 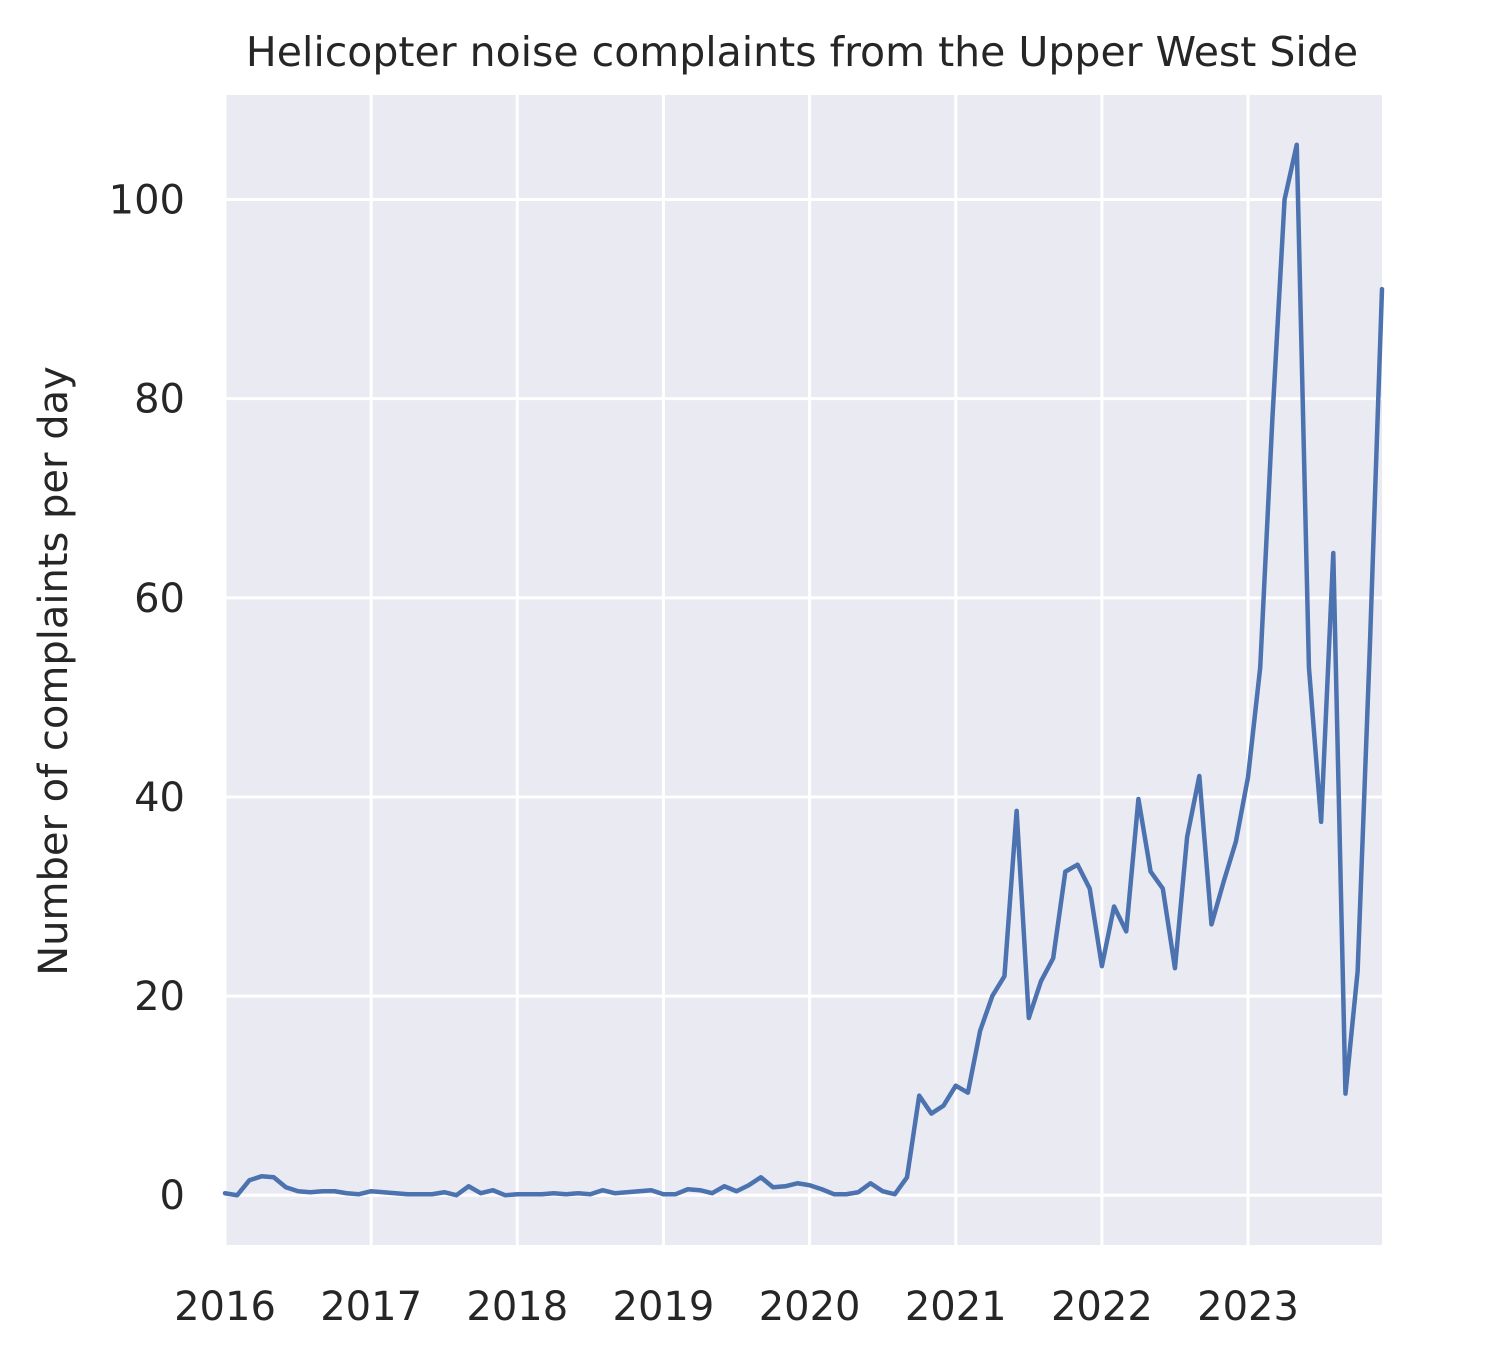 I want to click on y-tick-label: 100, so click(x=147, y=201).